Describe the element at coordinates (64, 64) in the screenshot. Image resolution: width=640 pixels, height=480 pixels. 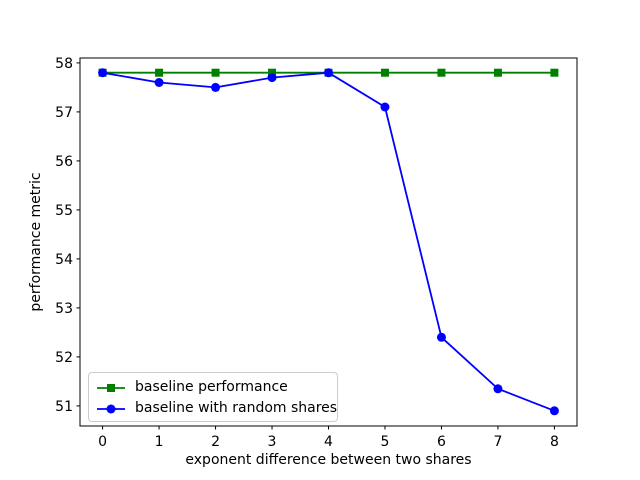
I see `svg-text: 58` at that location.